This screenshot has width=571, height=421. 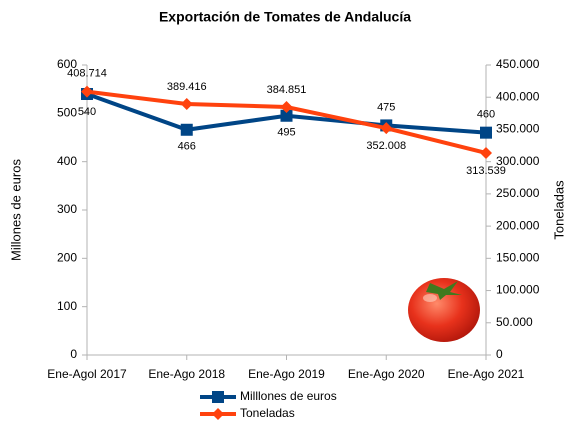 I want to click on chart-title: Exportación de Tomates de Andalucía, so click(x=285, y=17).